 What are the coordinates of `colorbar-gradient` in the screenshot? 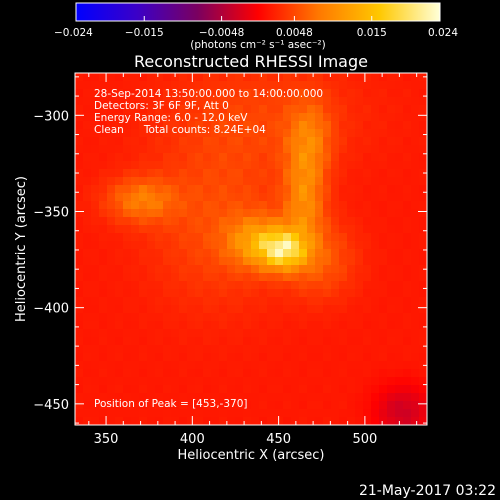 It's located at (258, 12).